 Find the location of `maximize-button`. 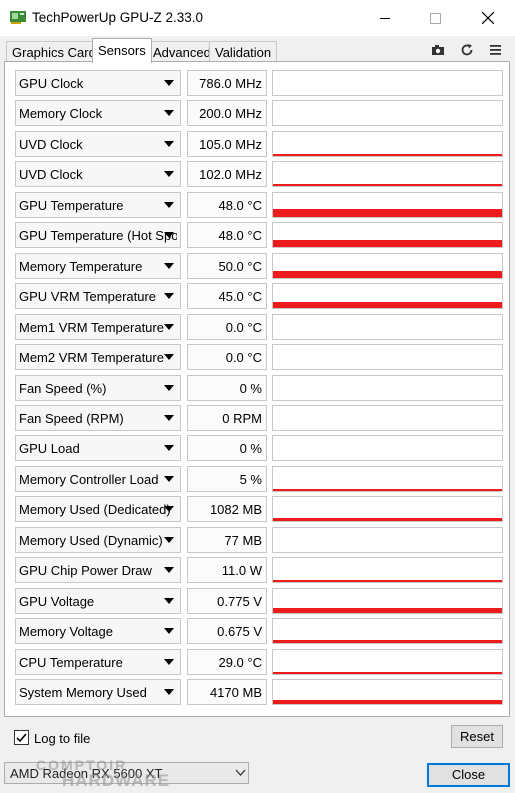

maximize-button is located at coordinates (435, 18).